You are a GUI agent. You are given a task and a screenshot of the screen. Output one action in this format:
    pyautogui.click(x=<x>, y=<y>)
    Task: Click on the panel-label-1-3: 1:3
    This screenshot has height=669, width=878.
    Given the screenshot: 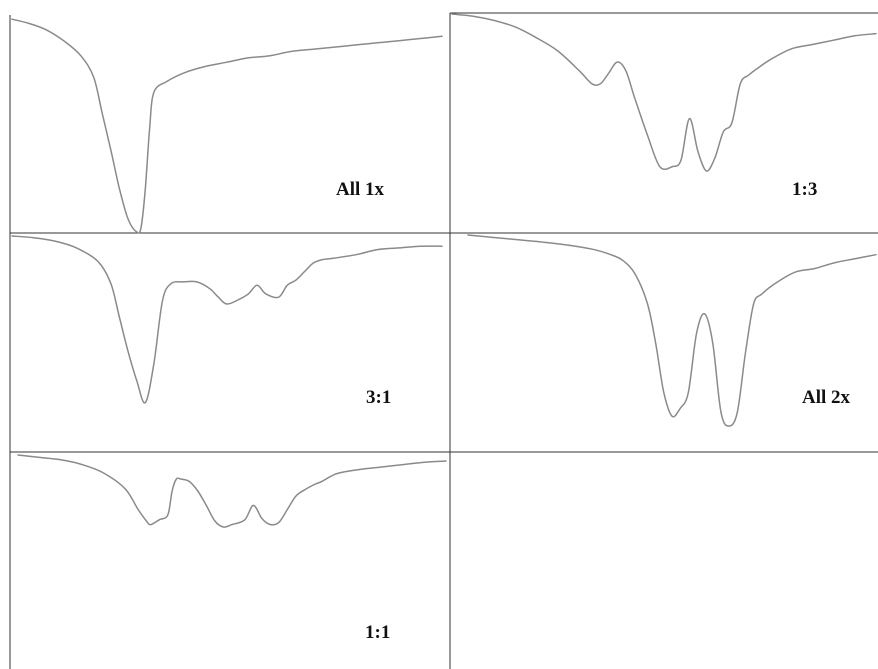 What is the action you would take?
    pyautogui.click(x=804, y=189)
    